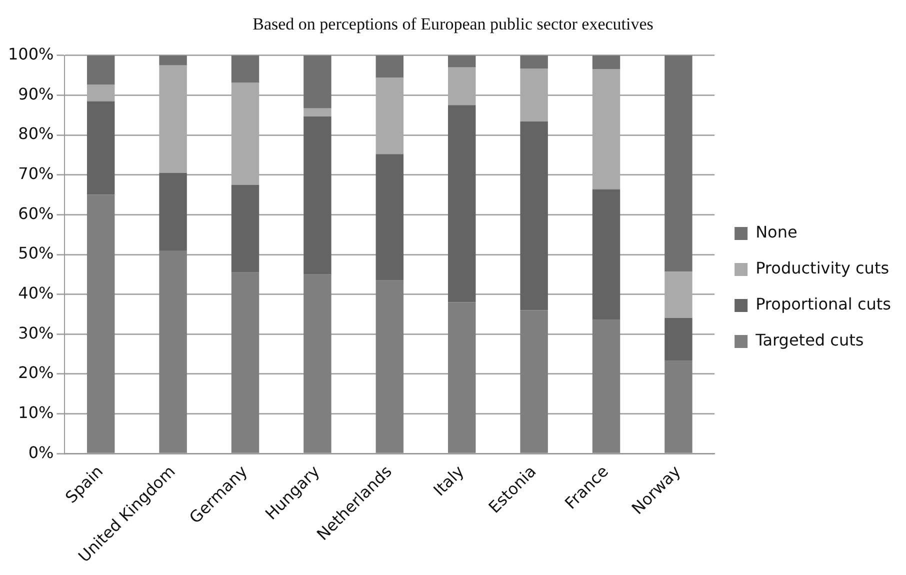  What do you see at coordinates (777, 232) in the screenshot?
I see `legend-label: None` at bounding box center [777, 232].